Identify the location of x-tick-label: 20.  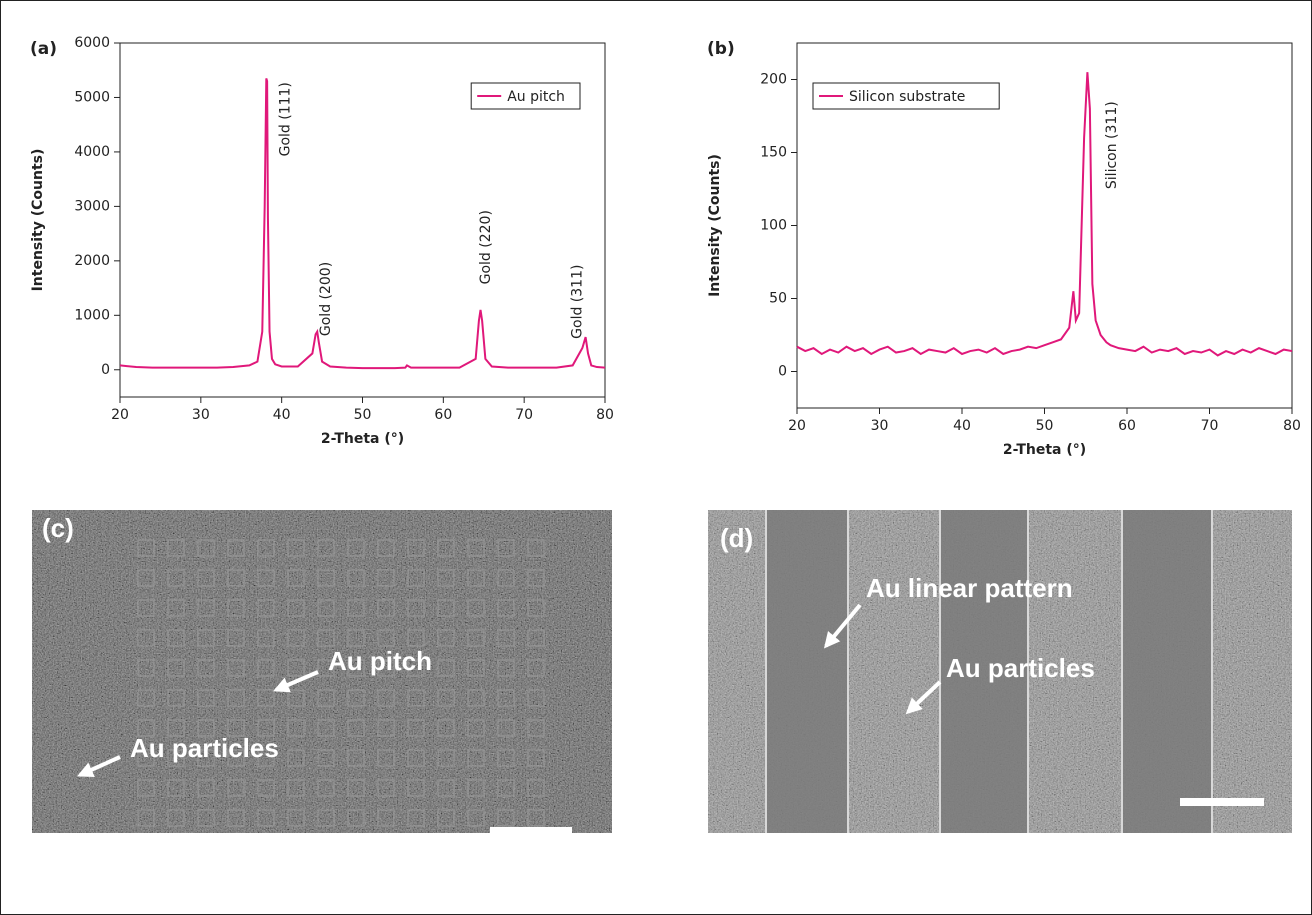
(120, 415).